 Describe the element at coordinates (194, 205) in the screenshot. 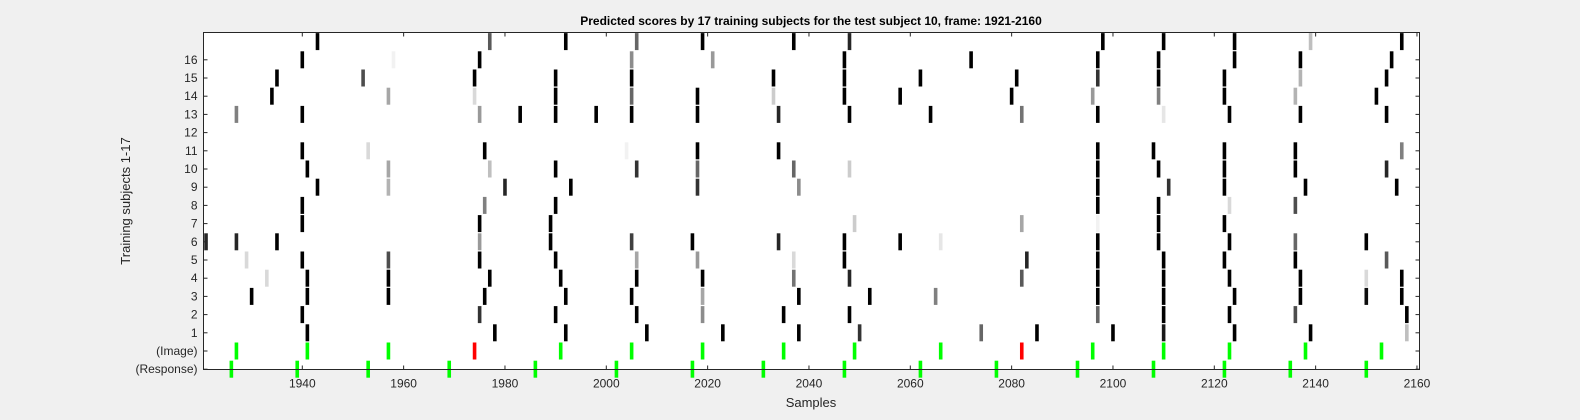

I see `y-tick-label: 8` at that location.